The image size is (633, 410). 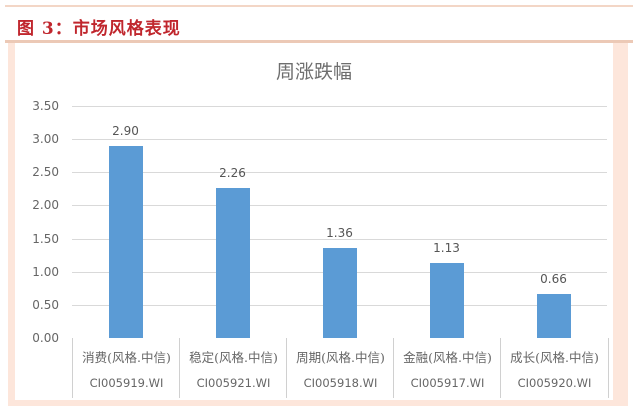 I want to click on y-tick-label: 1.50, so click(x=45, y=238).